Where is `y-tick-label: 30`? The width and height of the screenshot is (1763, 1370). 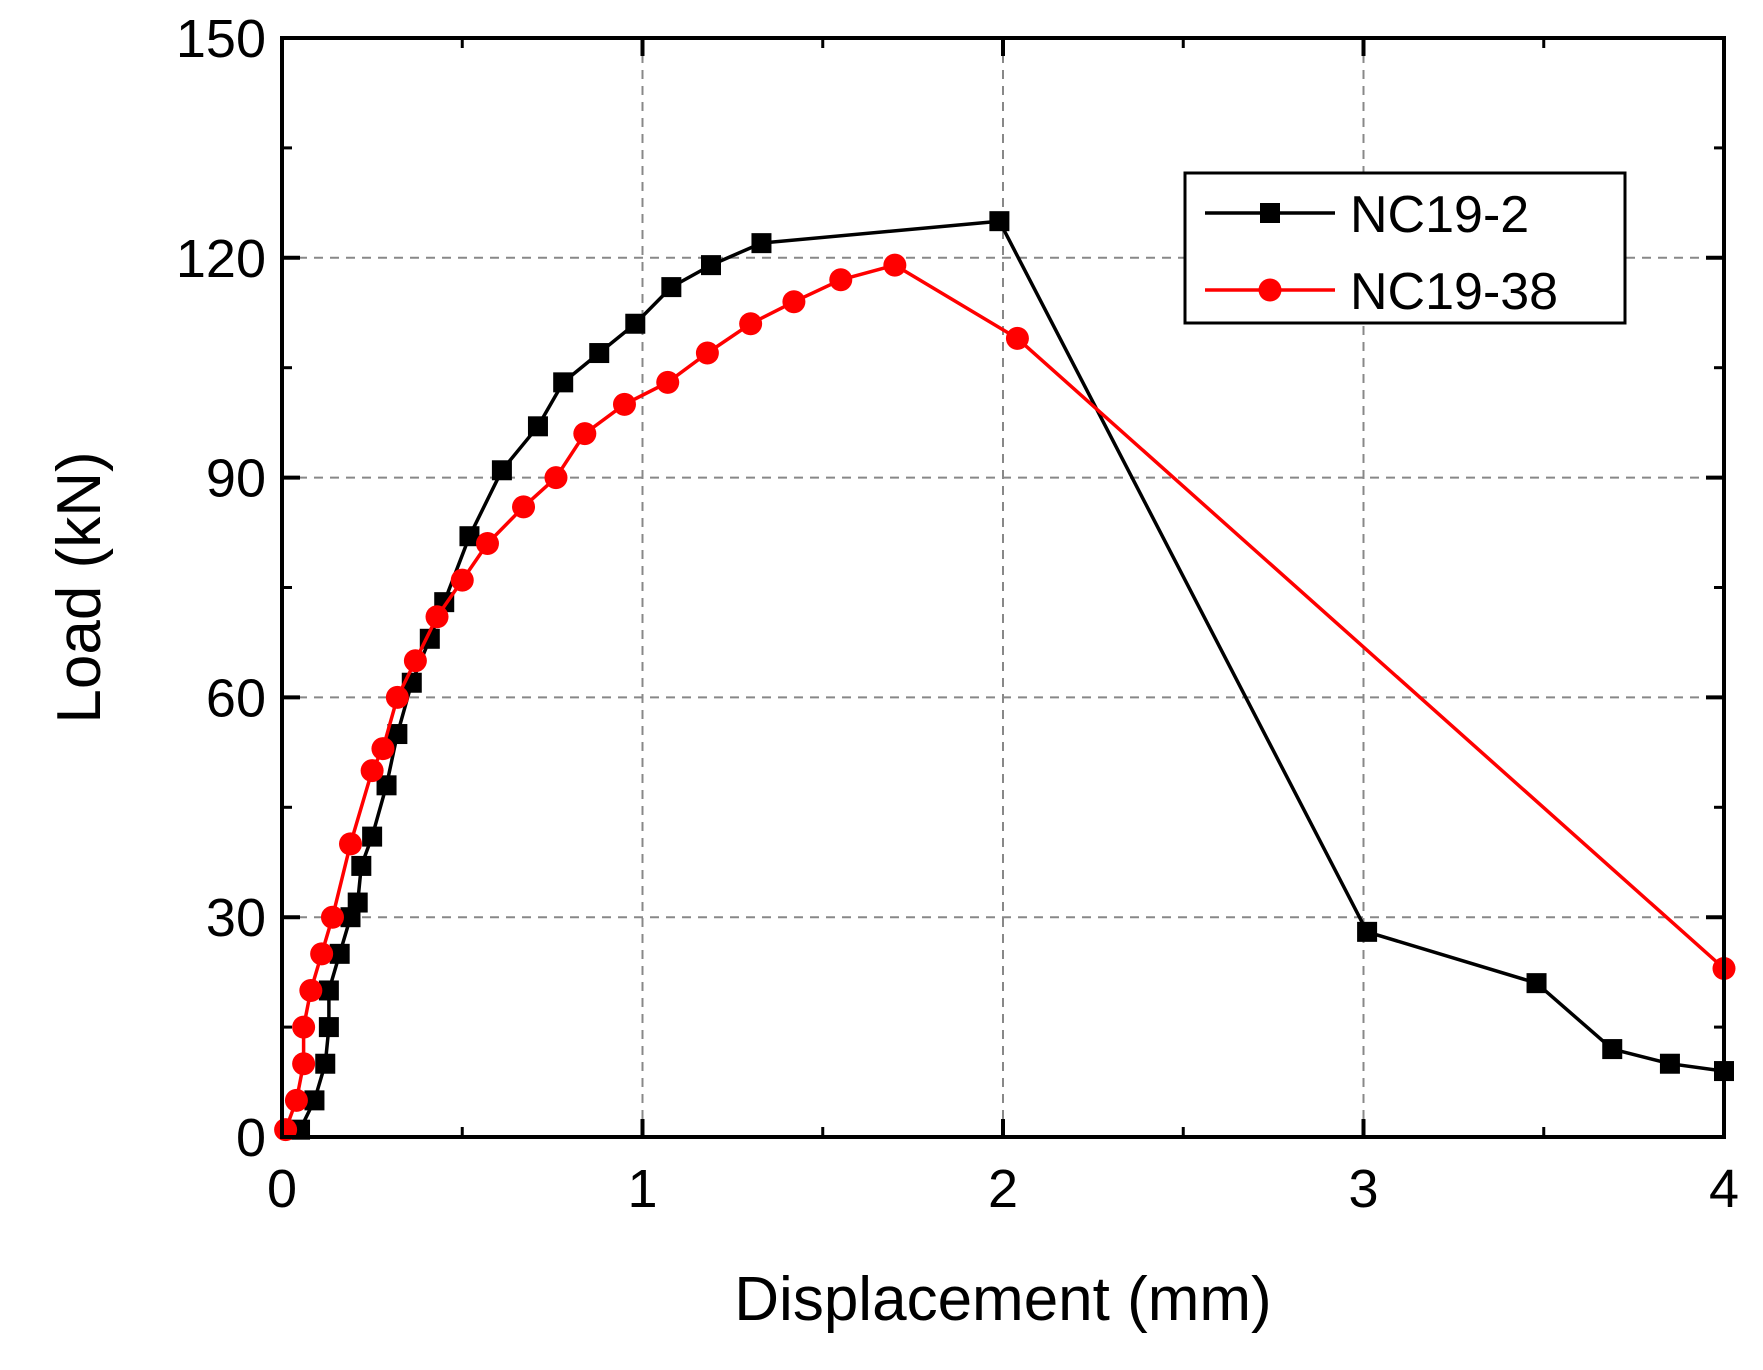 y-tick-label: 30 is located at coordinates (236, 918).